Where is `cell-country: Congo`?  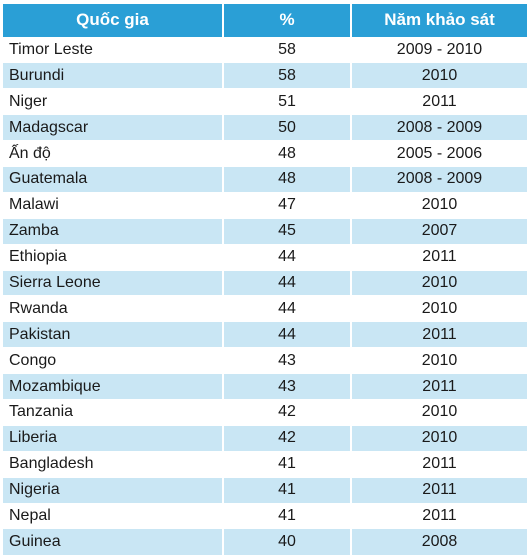 cell-country: Congo is located at coordinates (113, 360).